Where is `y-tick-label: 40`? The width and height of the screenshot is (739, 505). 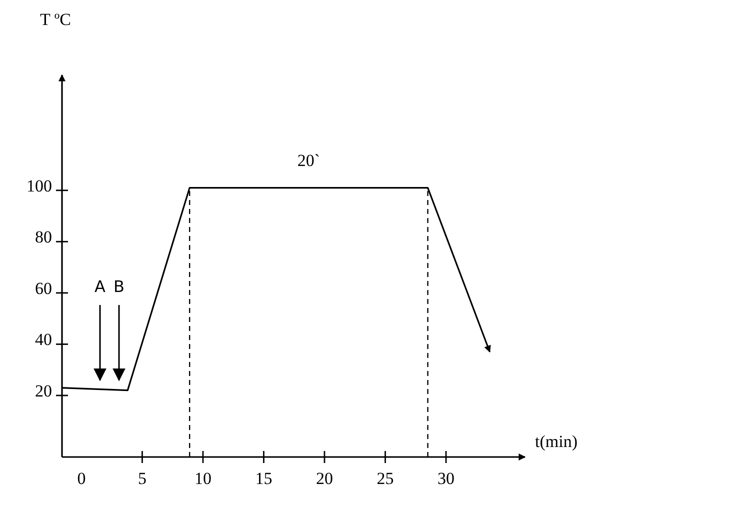 y-tick-label: 40 is located at coordinates (43, 340).